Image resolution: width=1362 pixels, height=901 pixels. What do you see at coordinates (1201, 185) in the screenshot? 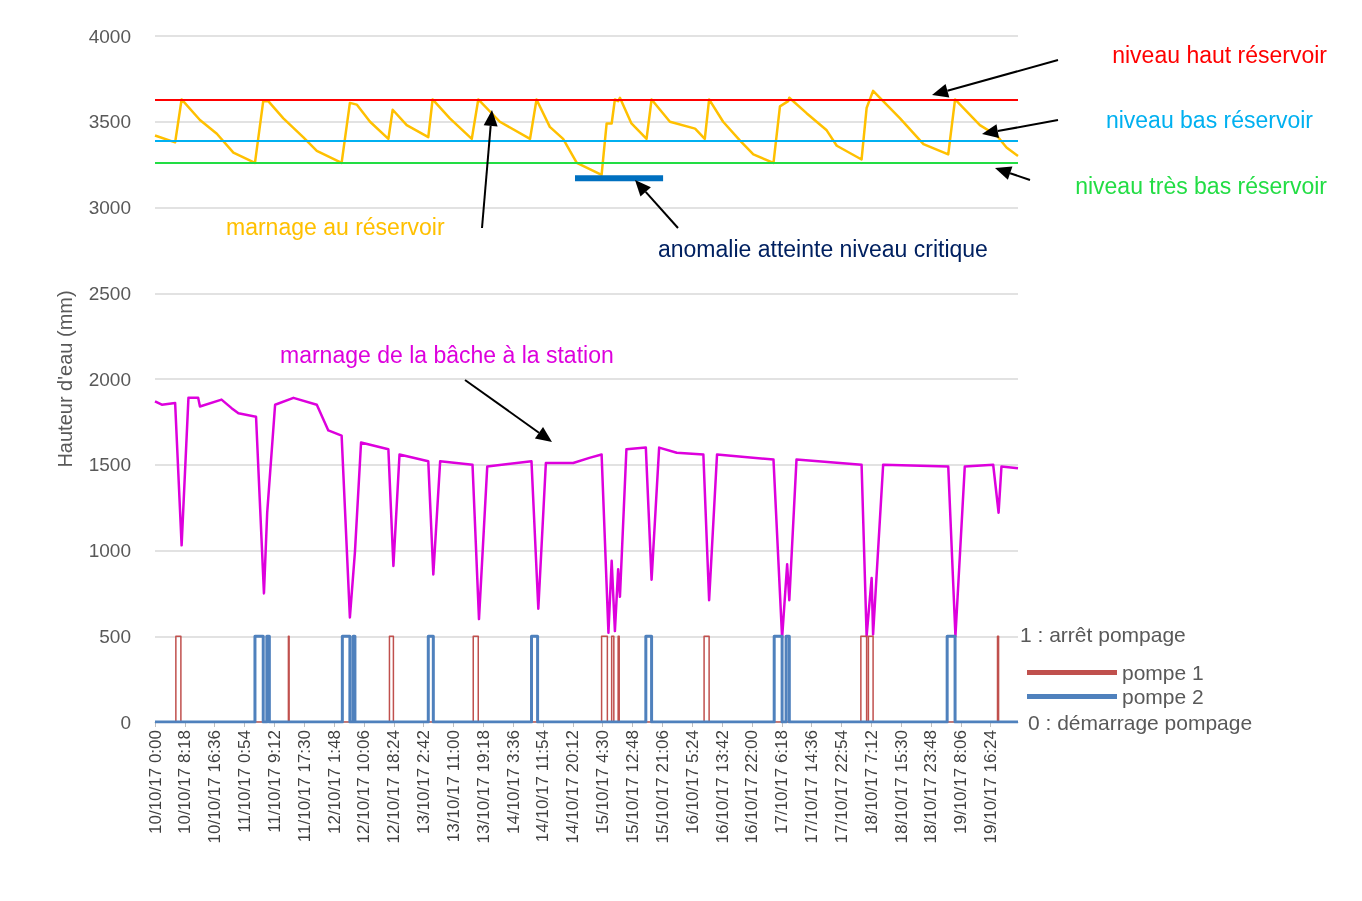
I see `ref-line-label: niveau très bas réservoir` at bounding box center [1201, 185].